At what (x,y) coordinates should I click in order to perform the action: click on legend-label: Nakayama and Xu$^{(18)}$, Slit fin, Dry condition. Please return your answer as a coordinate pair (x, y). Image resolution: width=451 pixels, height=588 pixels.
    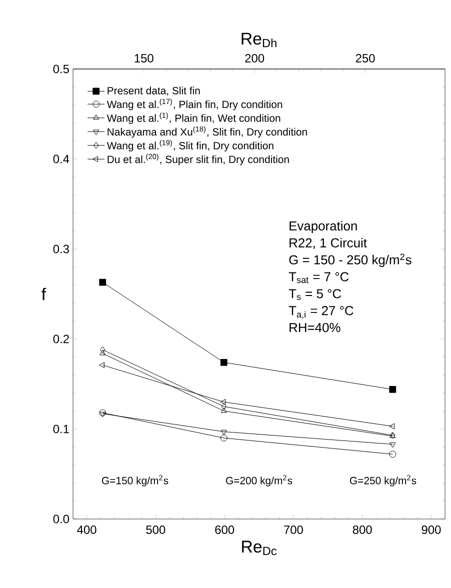
    Looking at the image, I should click on (207, 132).